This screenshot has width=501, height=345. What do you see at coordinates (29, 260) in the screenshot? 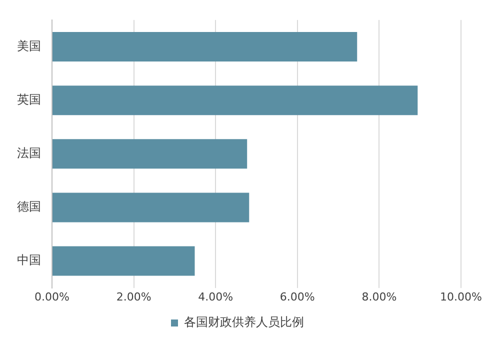
I see `y-tick-label: 中国` at bounding box center [29, 260].